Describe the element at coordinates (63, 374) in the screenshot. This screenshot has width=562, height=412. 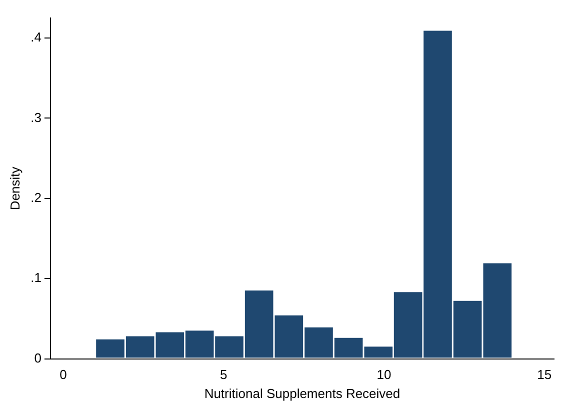
I see `x-tick-label: 0` at that location.